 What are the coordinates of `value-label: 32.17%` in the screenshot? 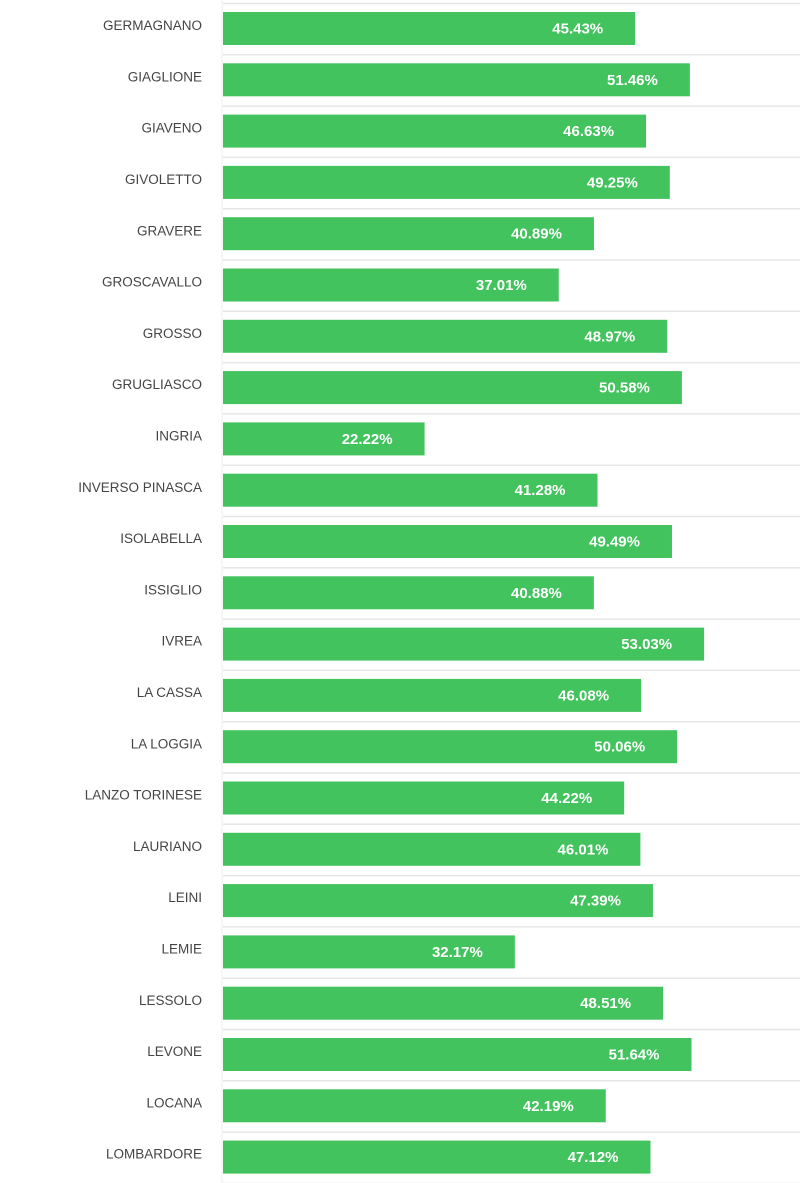 It's located at (457, 952).